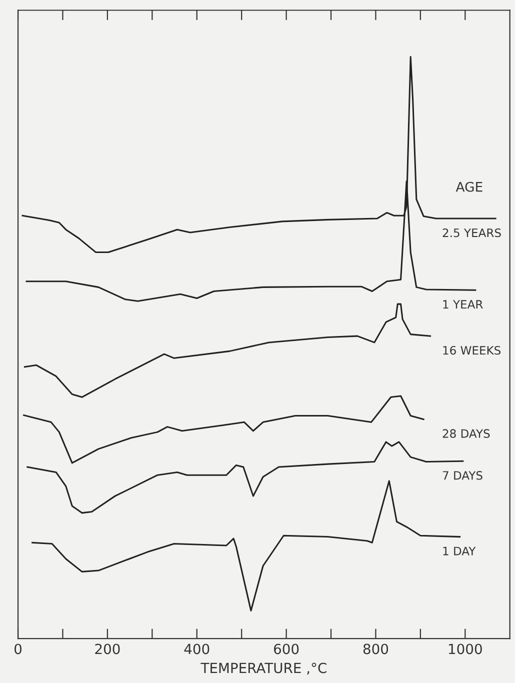 The width and height of the screenshot is (515, 683). Describe the element at coordinates (107, 649) in the screenshot. I see `x-tick-label: 200` at that location.